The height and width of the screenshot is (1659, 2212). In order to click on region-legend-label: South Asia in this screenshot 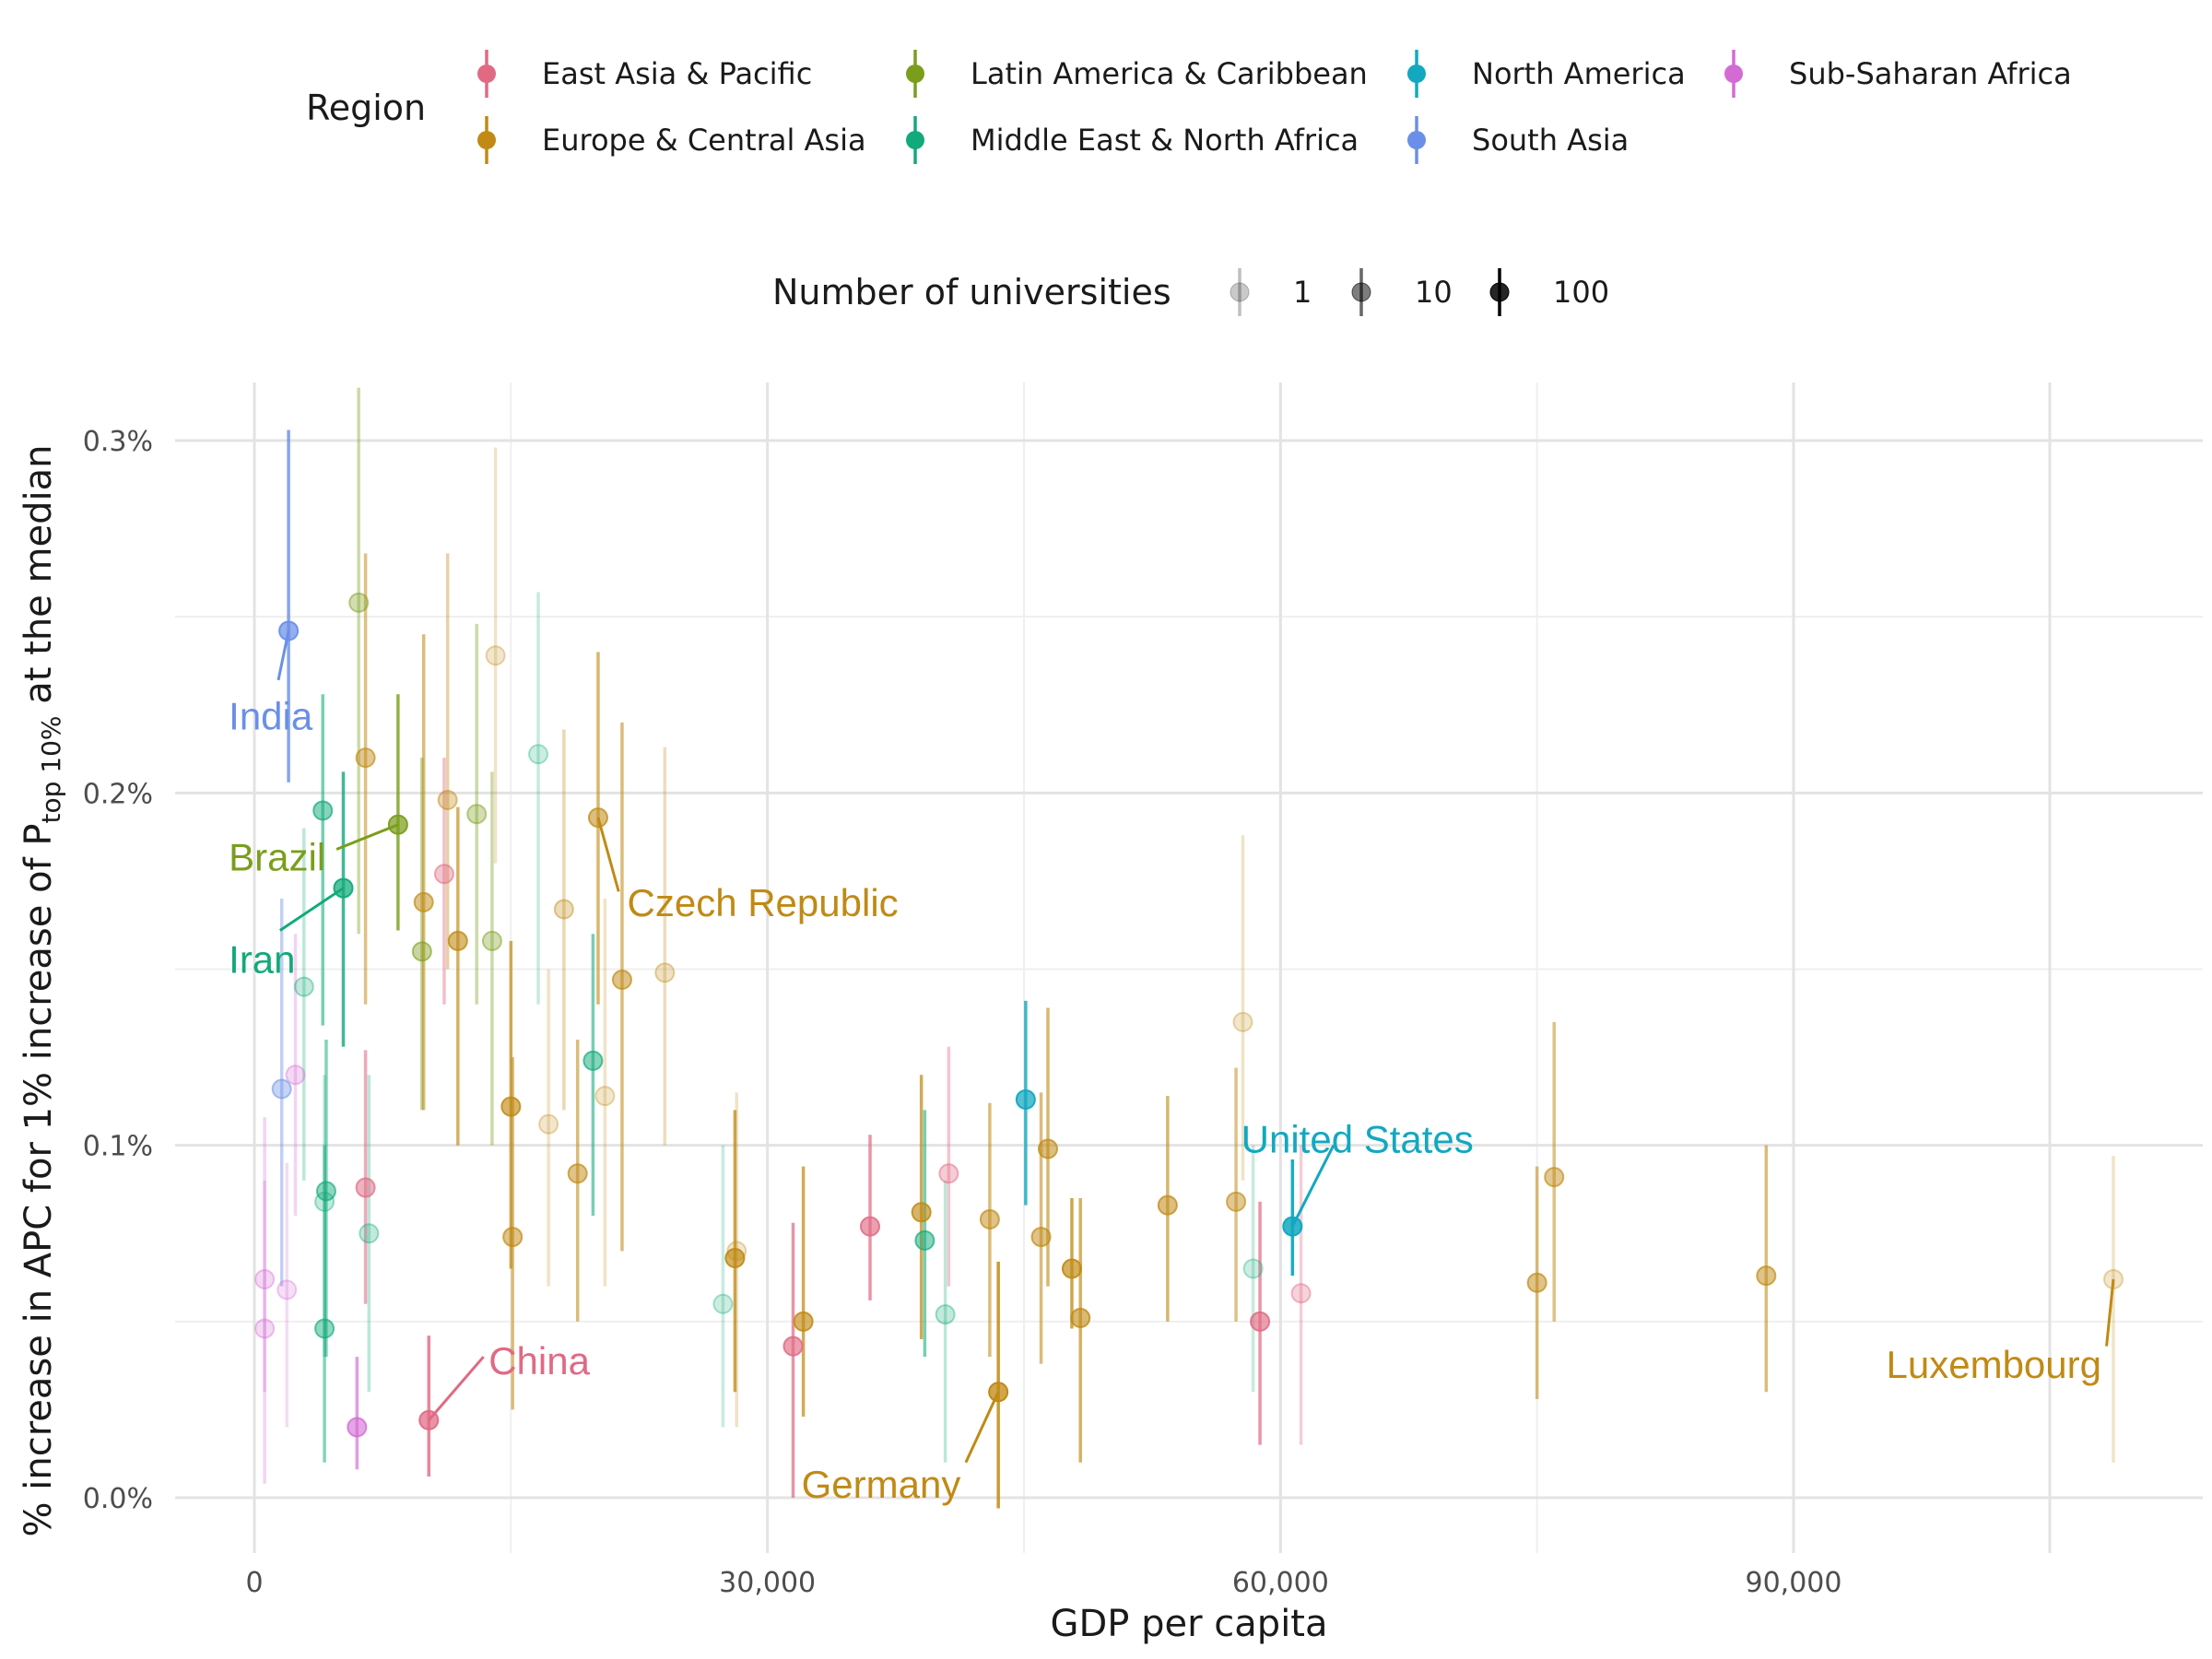, I will do `click(1550, 140)`.